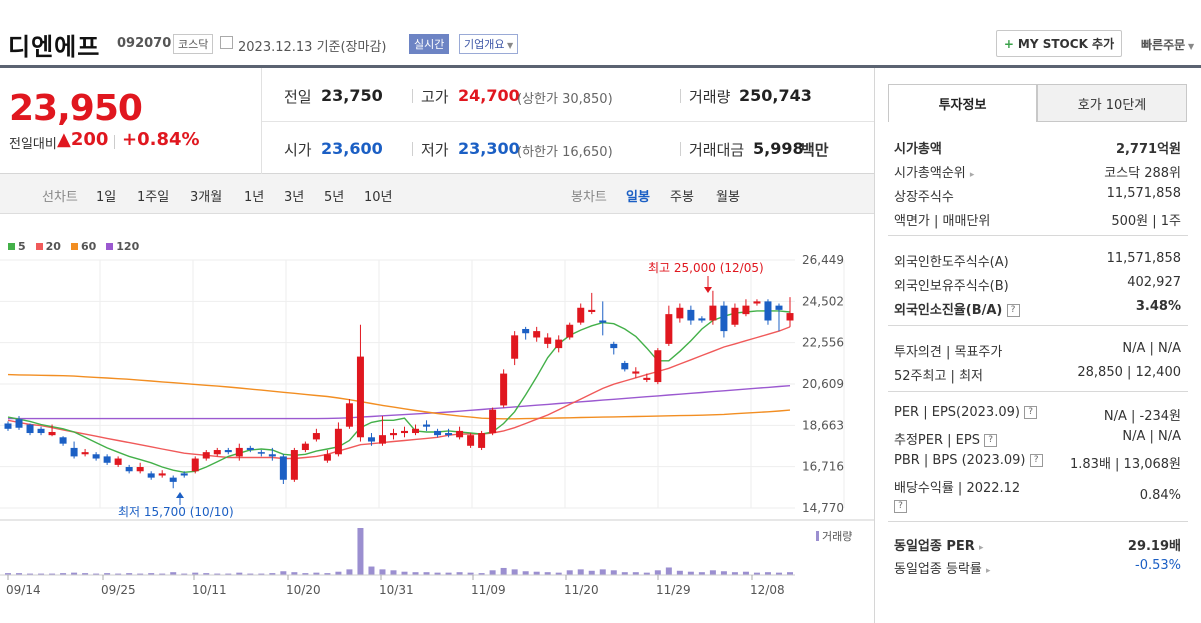 The height and width of the screenshot is (623, 1201). What do you see at coordinates (823, 467) in the screenshot?
I see `y-tick-label: 16,716` at bounding box center [823, 467].